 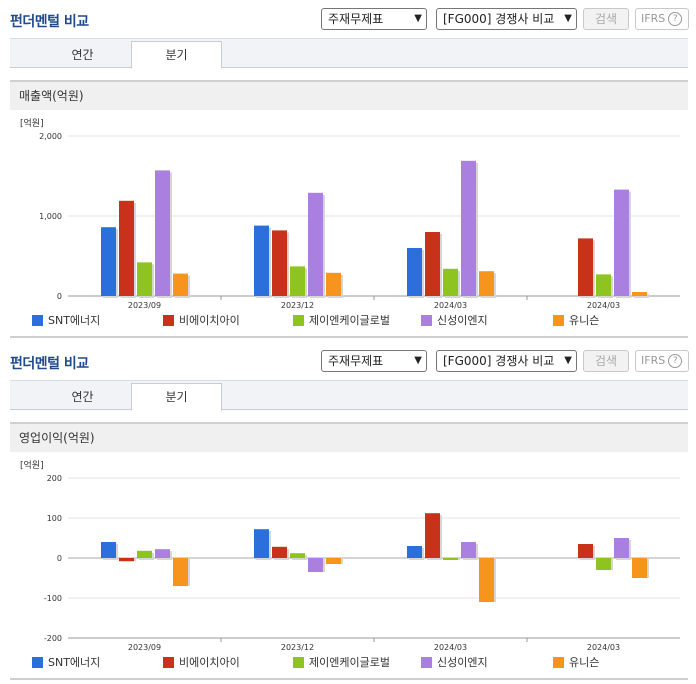 What do you see at coordinates (50, 216) in the screenshot?
I see `y-tick-label: 1,000` at bounding box center [50, 216].